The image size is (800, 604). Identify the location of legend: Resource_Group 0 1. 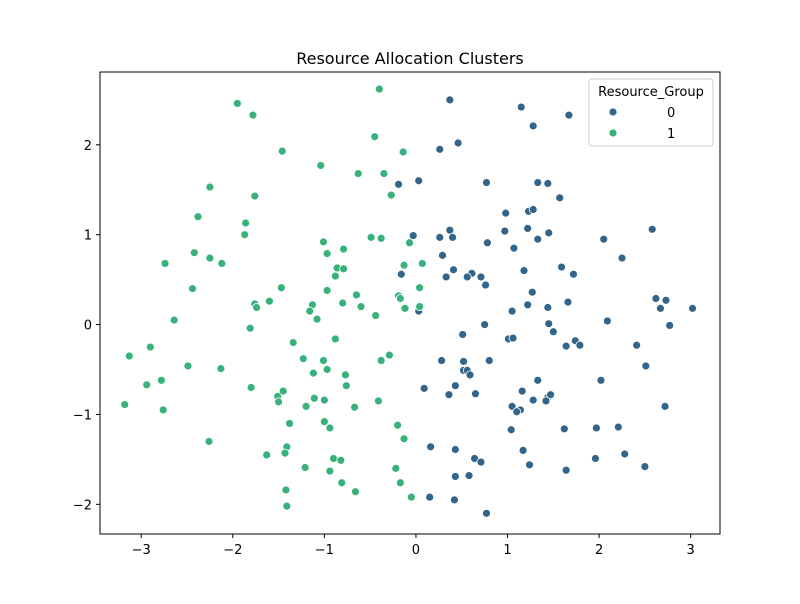
(651, 112).